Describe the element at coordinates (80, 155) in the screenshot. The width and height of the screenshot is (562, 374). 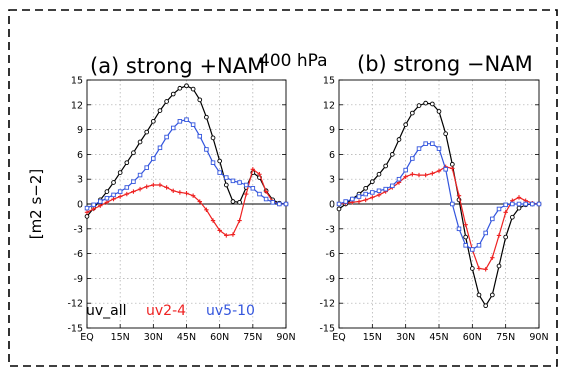
I see `panel-a-ytick-label: 6` at that location.